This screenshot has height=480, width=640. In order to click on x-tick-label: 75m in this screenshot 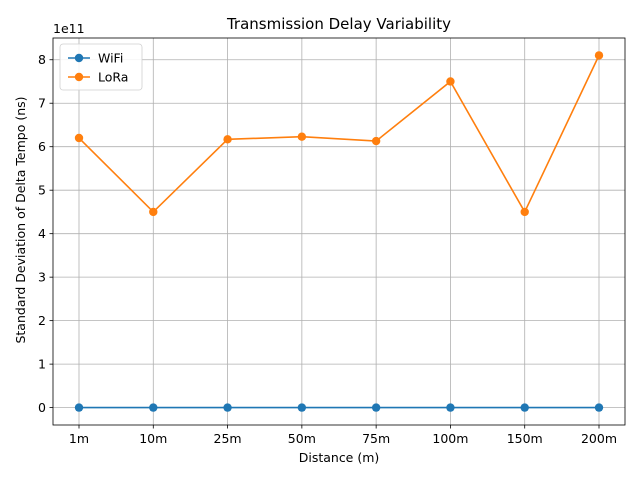, I will do `click(376, 438)`.